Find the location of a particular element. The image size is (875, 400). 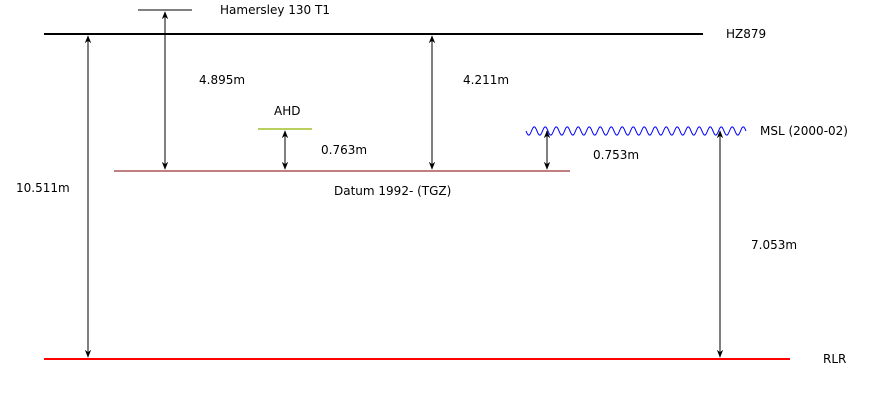

measurement-ahd-to-datum: 0.763m is located at coordinates (344, 150).